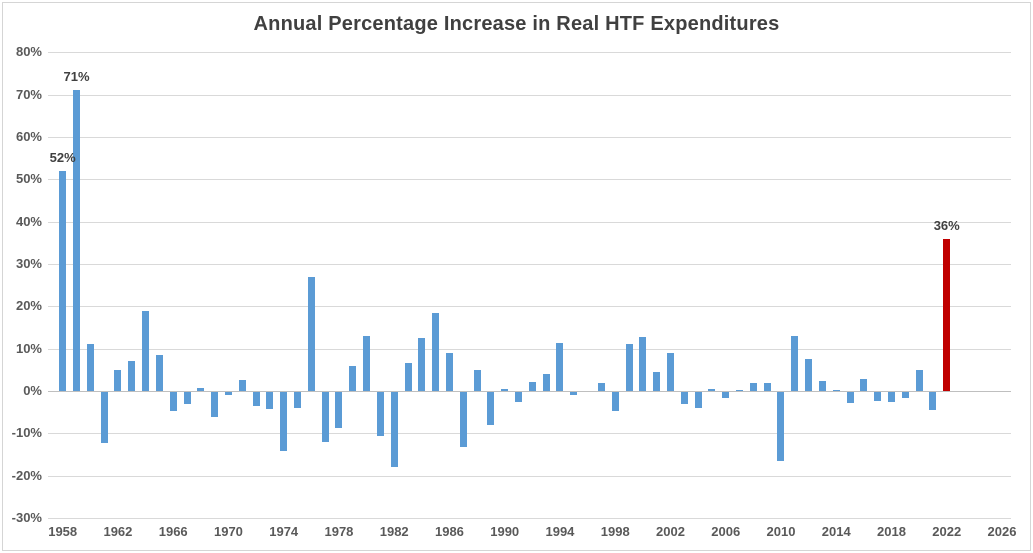 The image size is (1033, 553). Describe the element at coordinates (643, 364) in the screenshot. I see `bar-2000` at that location.